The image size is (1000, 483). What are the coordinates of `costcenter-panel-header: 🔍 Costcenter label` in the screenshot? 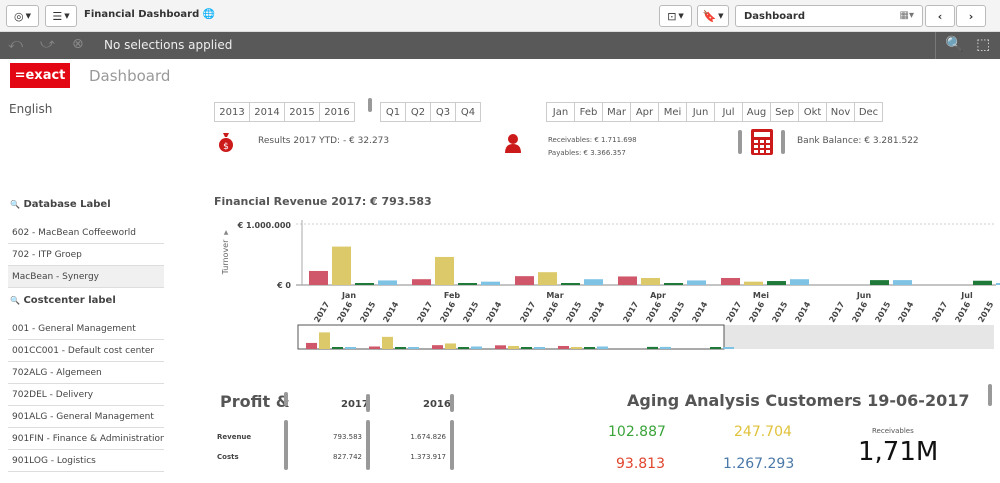 It's located at (63, 300).